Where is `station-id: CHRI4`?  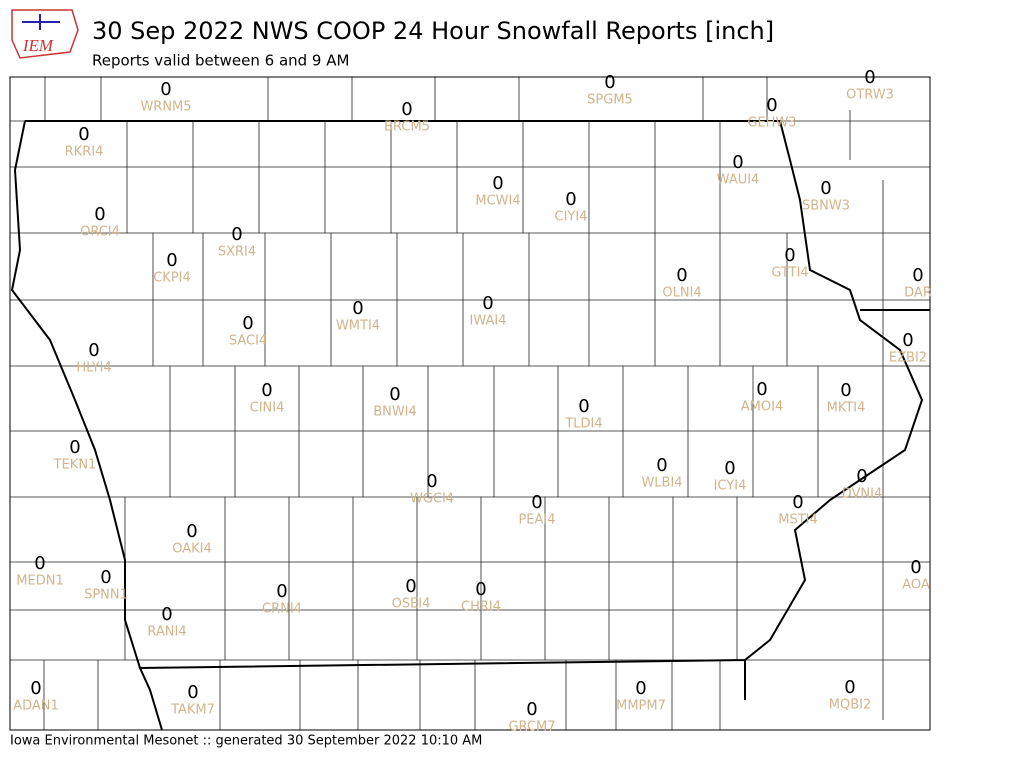 station-id: CHRI4 is located at coordinates (481, 607).